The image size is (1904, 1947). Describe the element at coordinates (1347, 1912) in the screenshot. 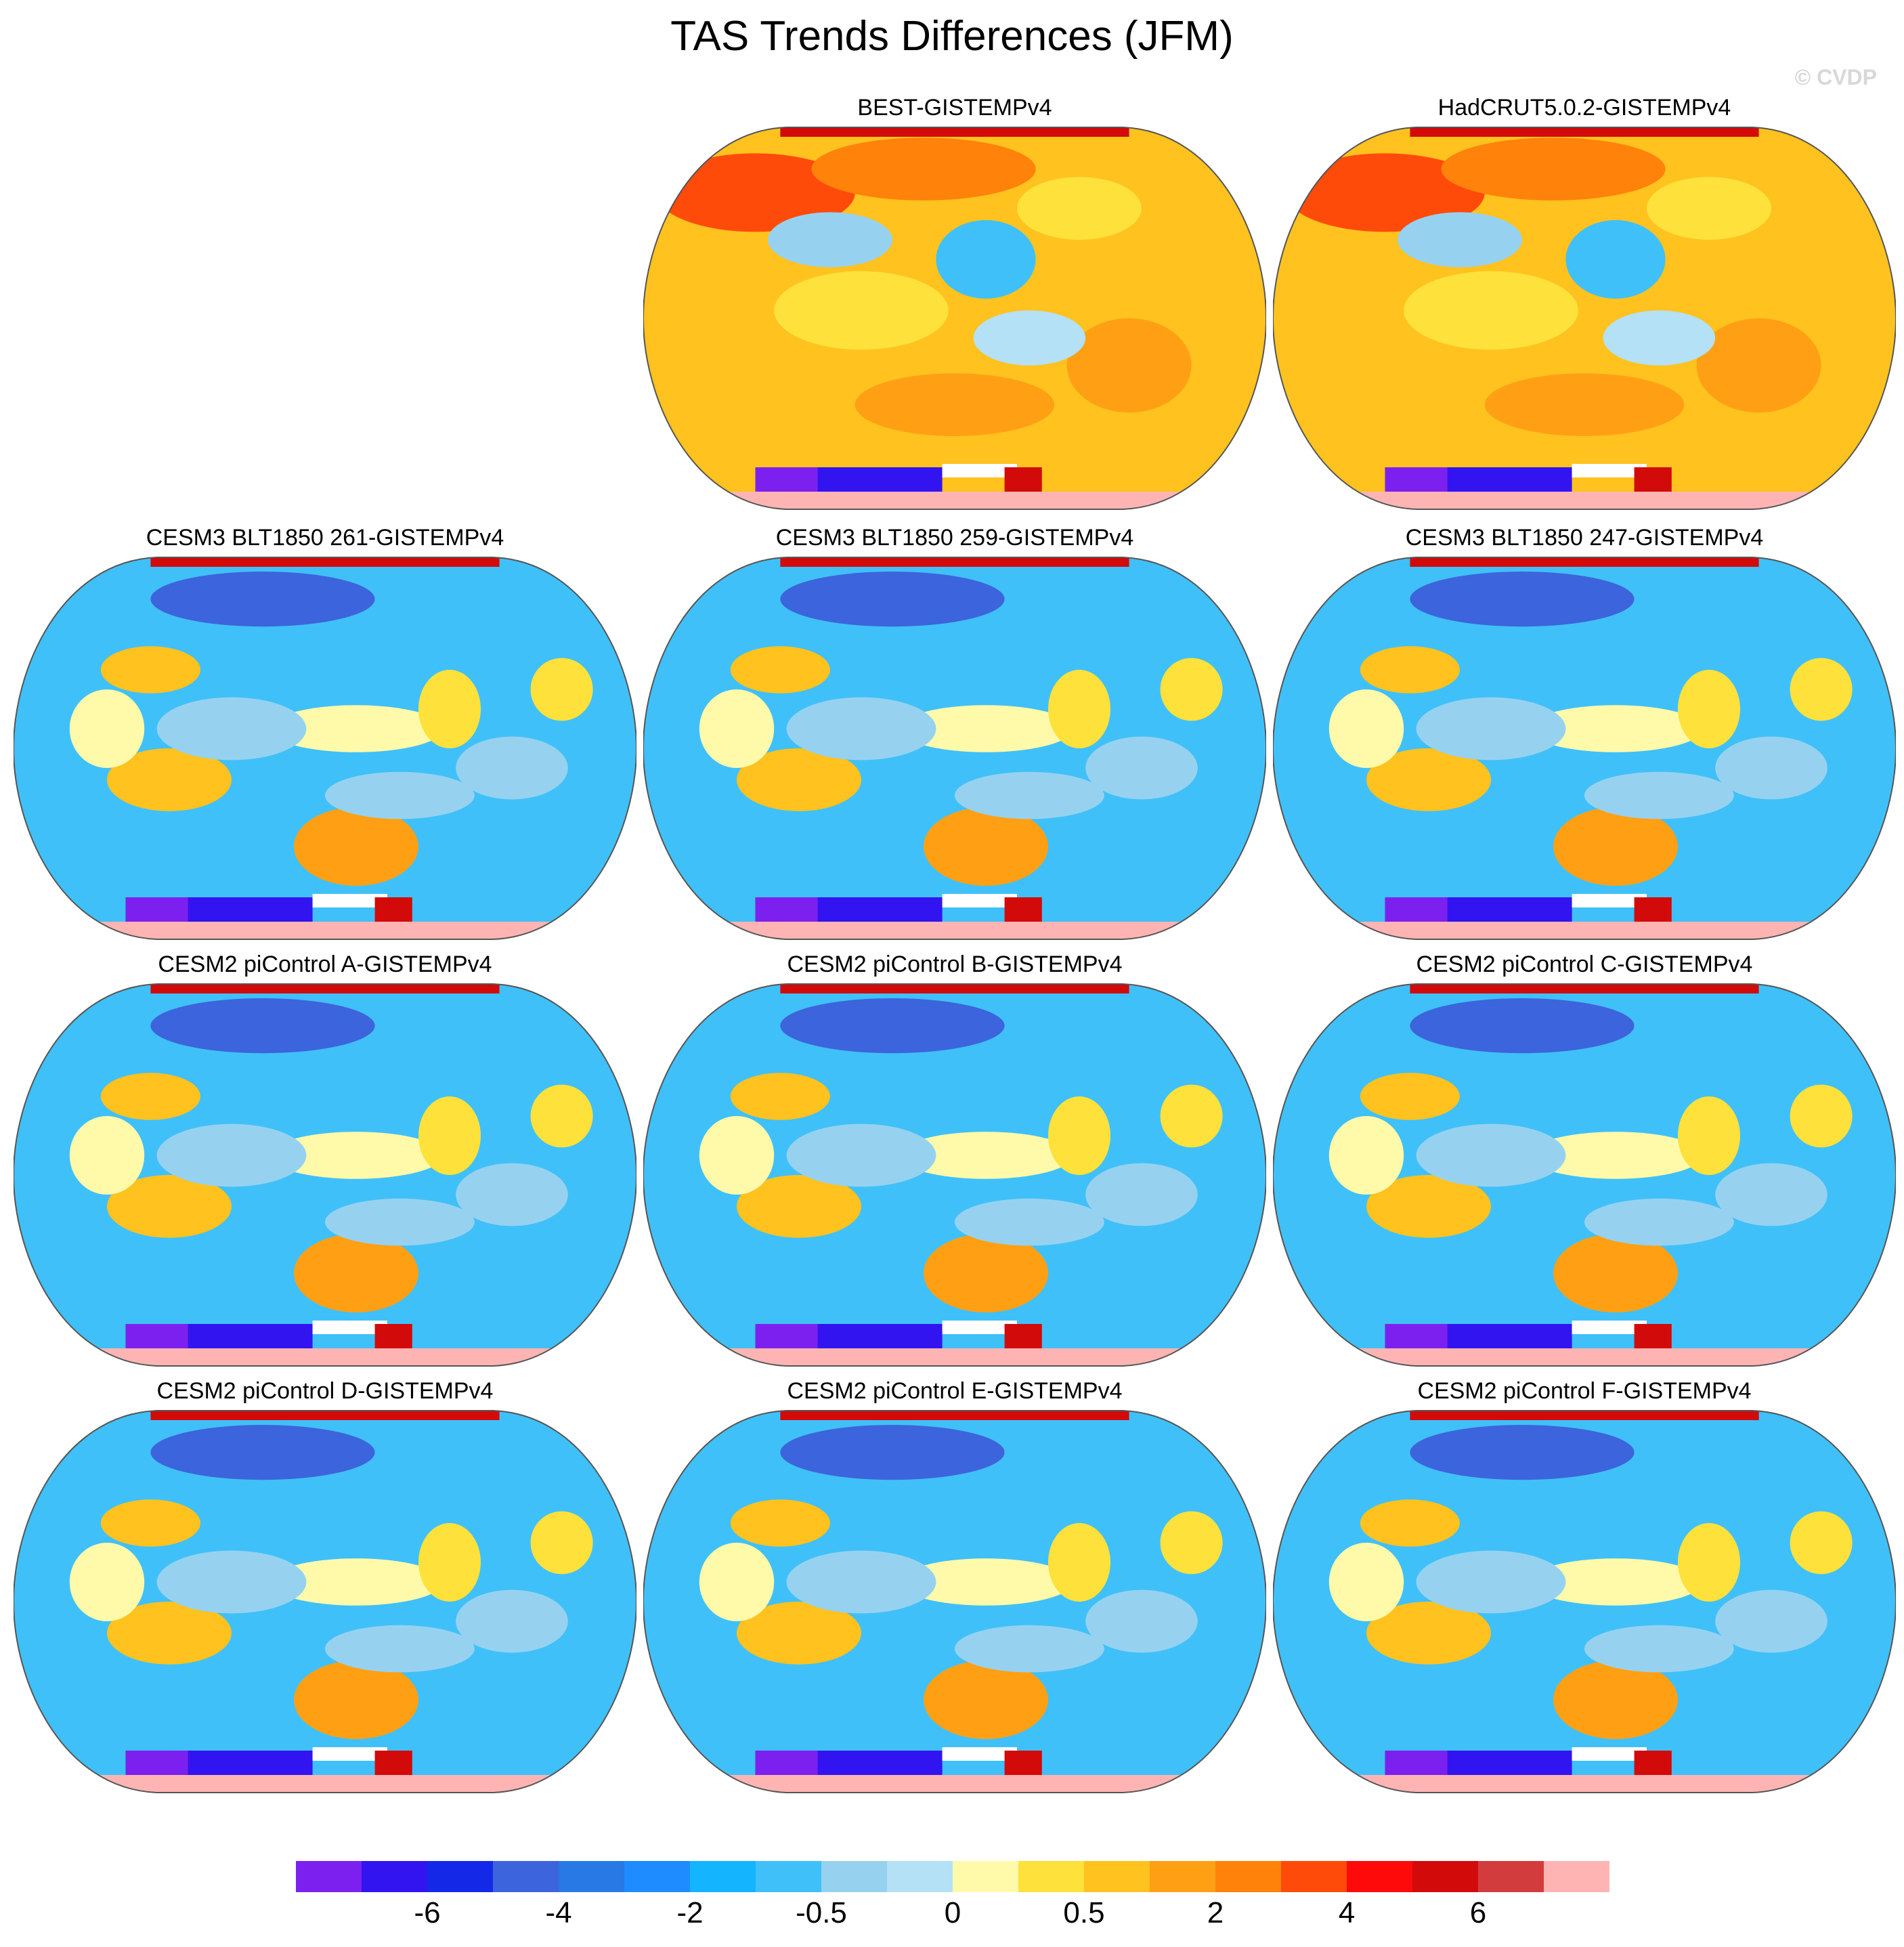

I see `colorbar-tick-label: 4` at that location.